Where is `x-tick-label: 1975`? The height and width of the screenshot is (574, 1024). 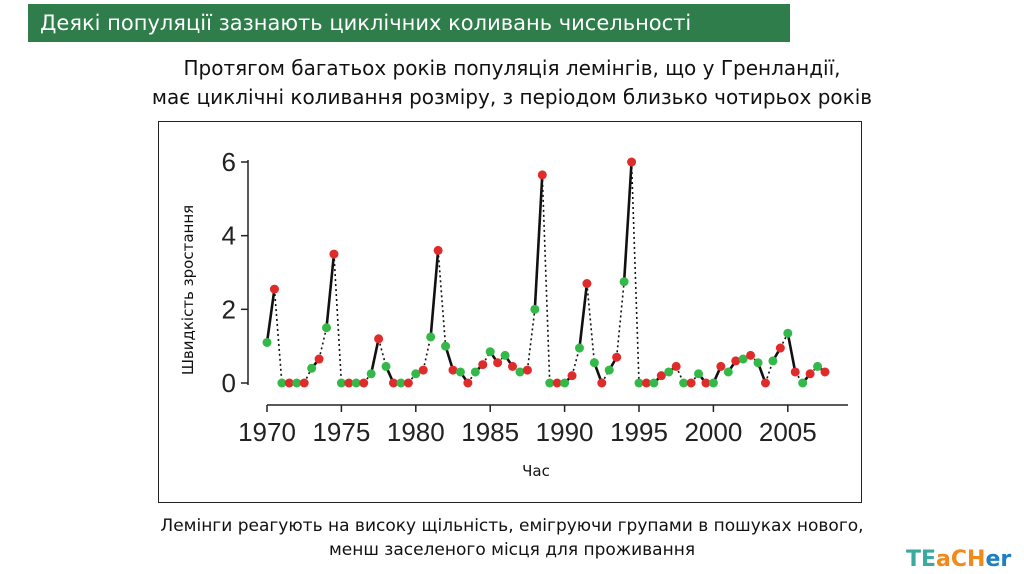 x-tick-label: 1975 is located at coordinates (341, 432).